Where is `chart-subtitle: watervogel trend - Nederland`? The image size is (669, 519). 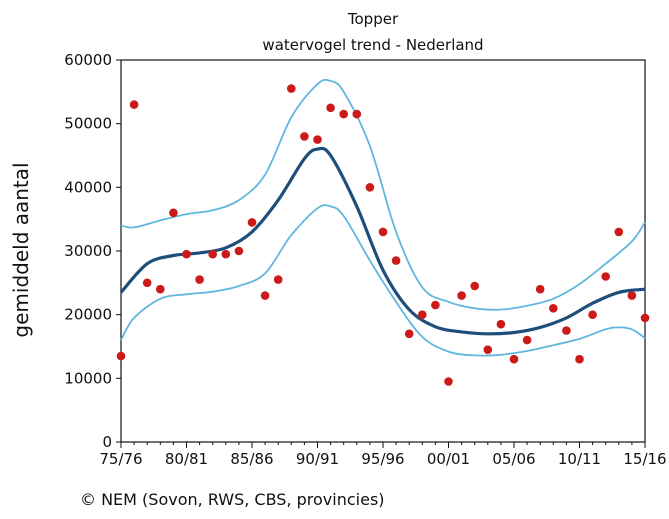
chart-subtitle: watervogel trend - Nederland is located at coordinates (372, 45).